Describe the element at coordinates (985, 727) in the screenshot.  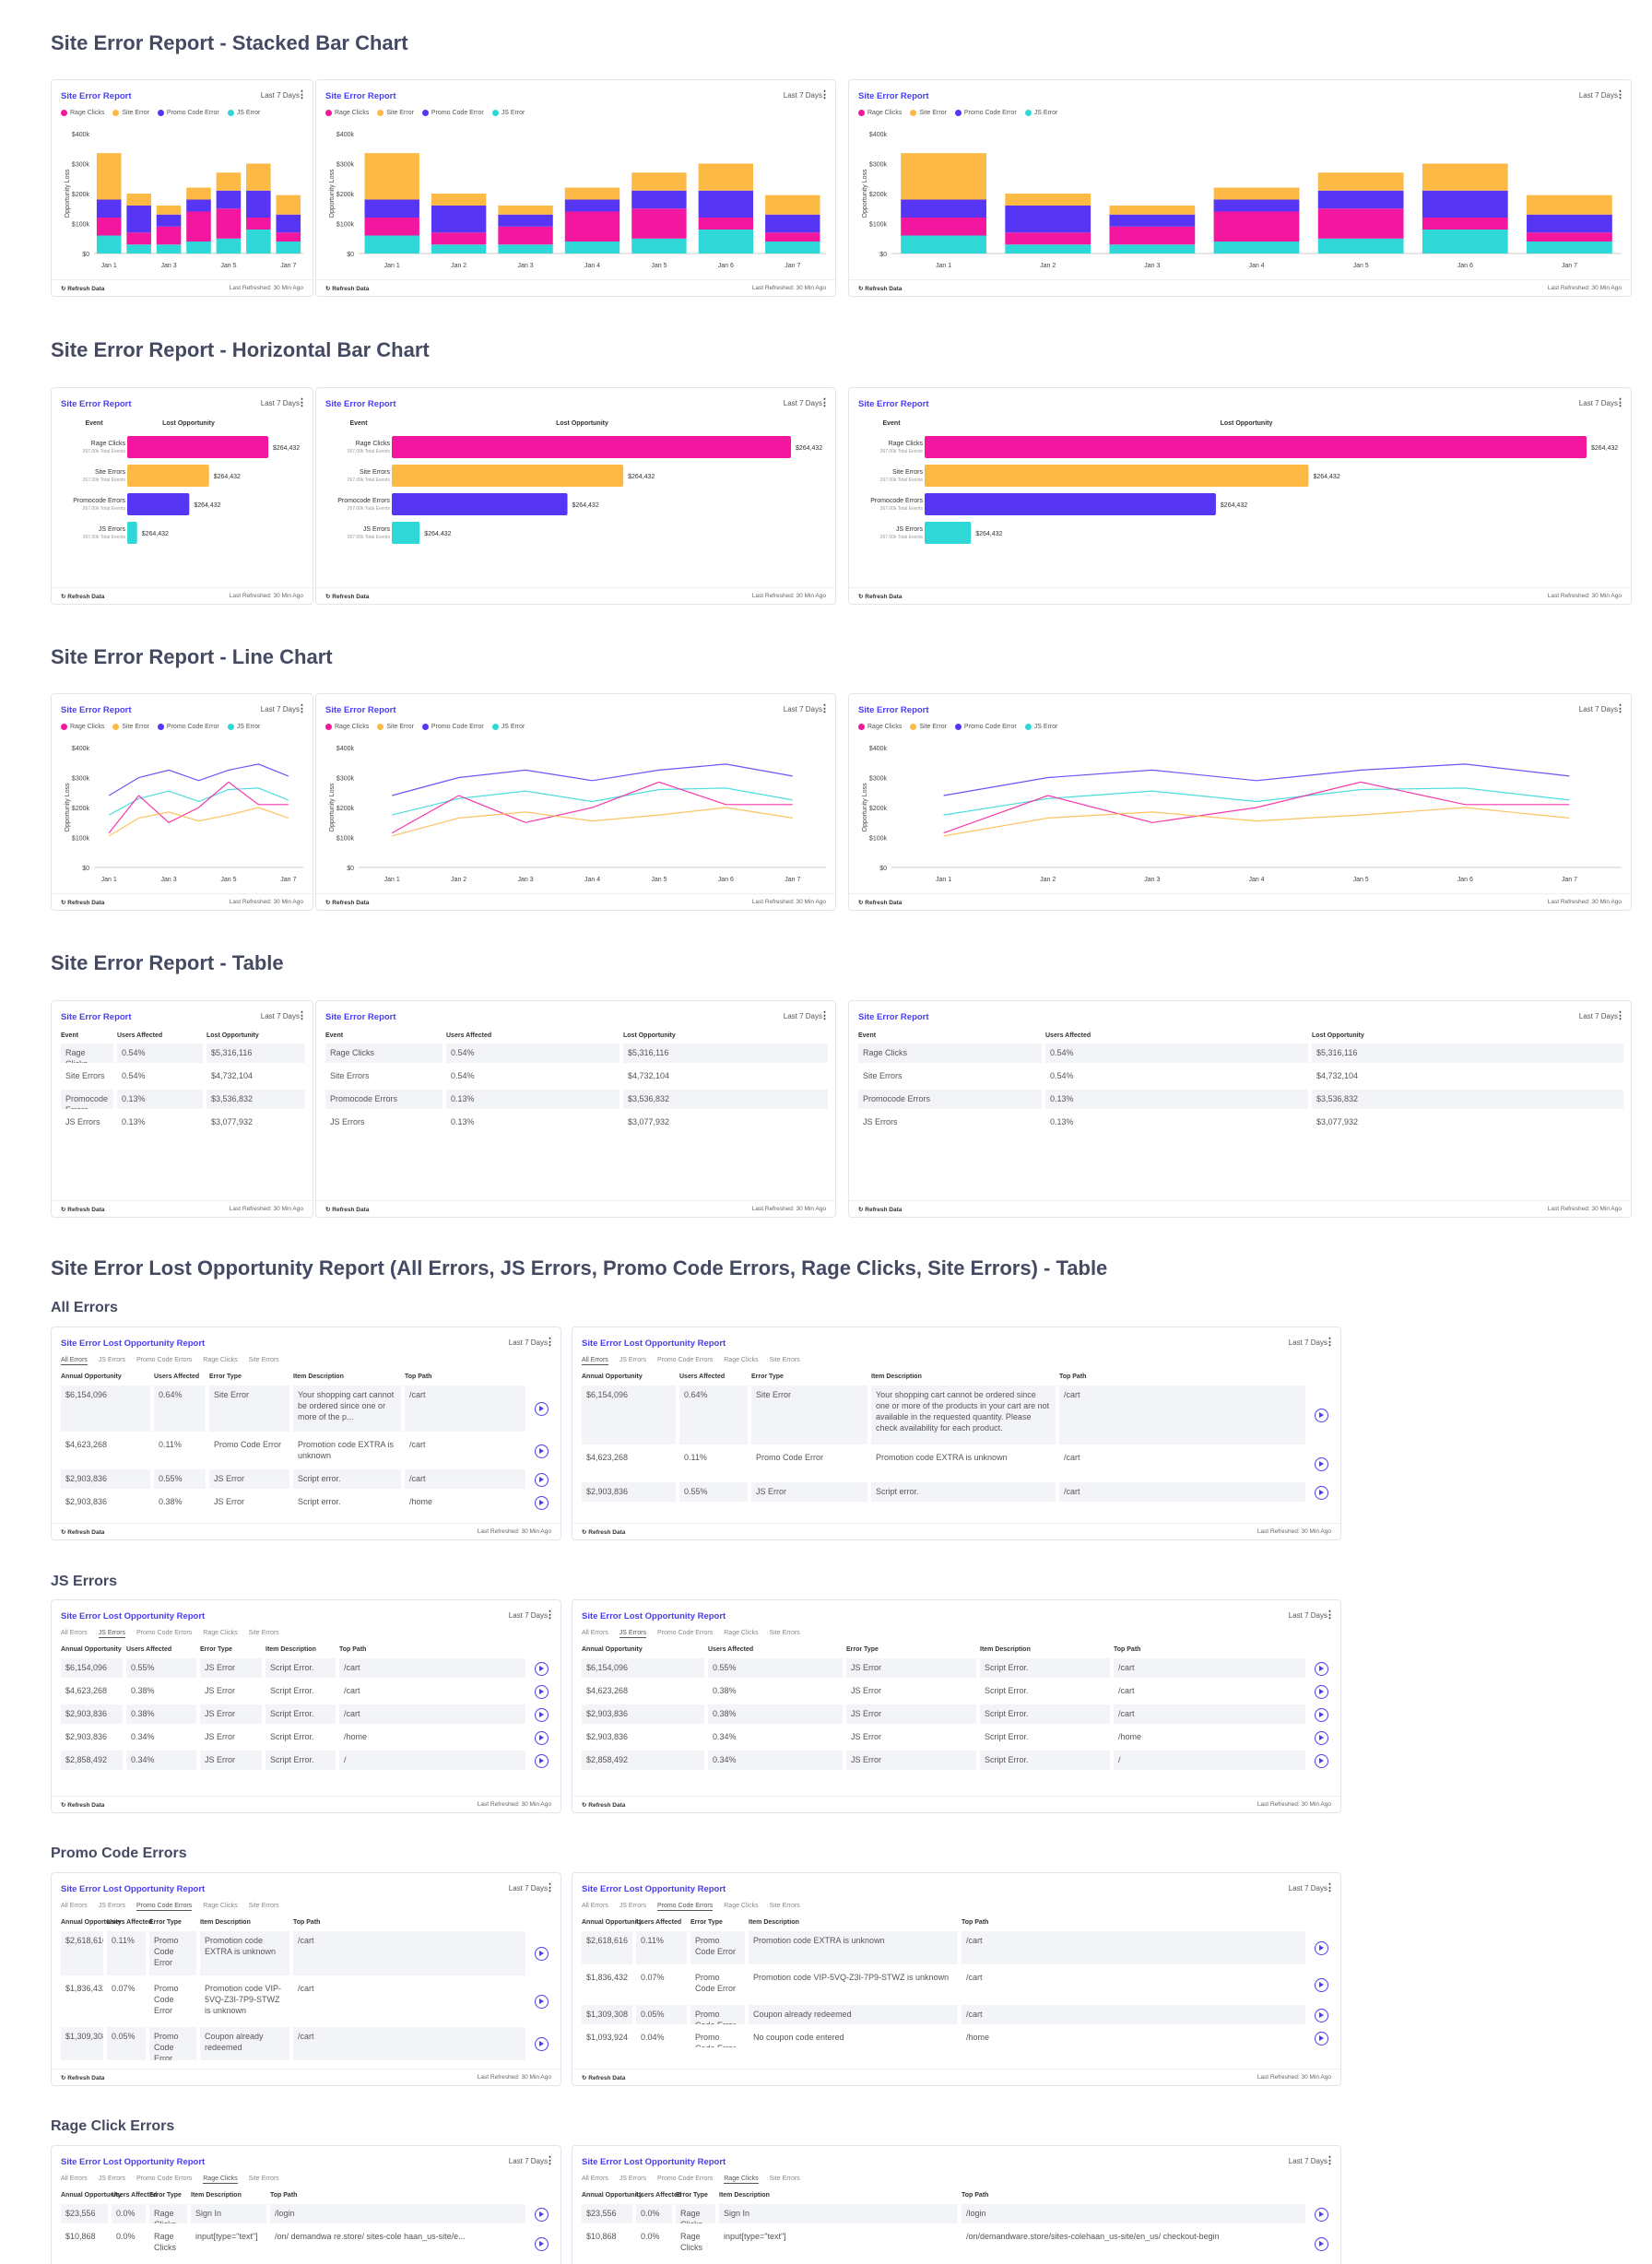
I see `legend-item: Promo Code Error` at that location.